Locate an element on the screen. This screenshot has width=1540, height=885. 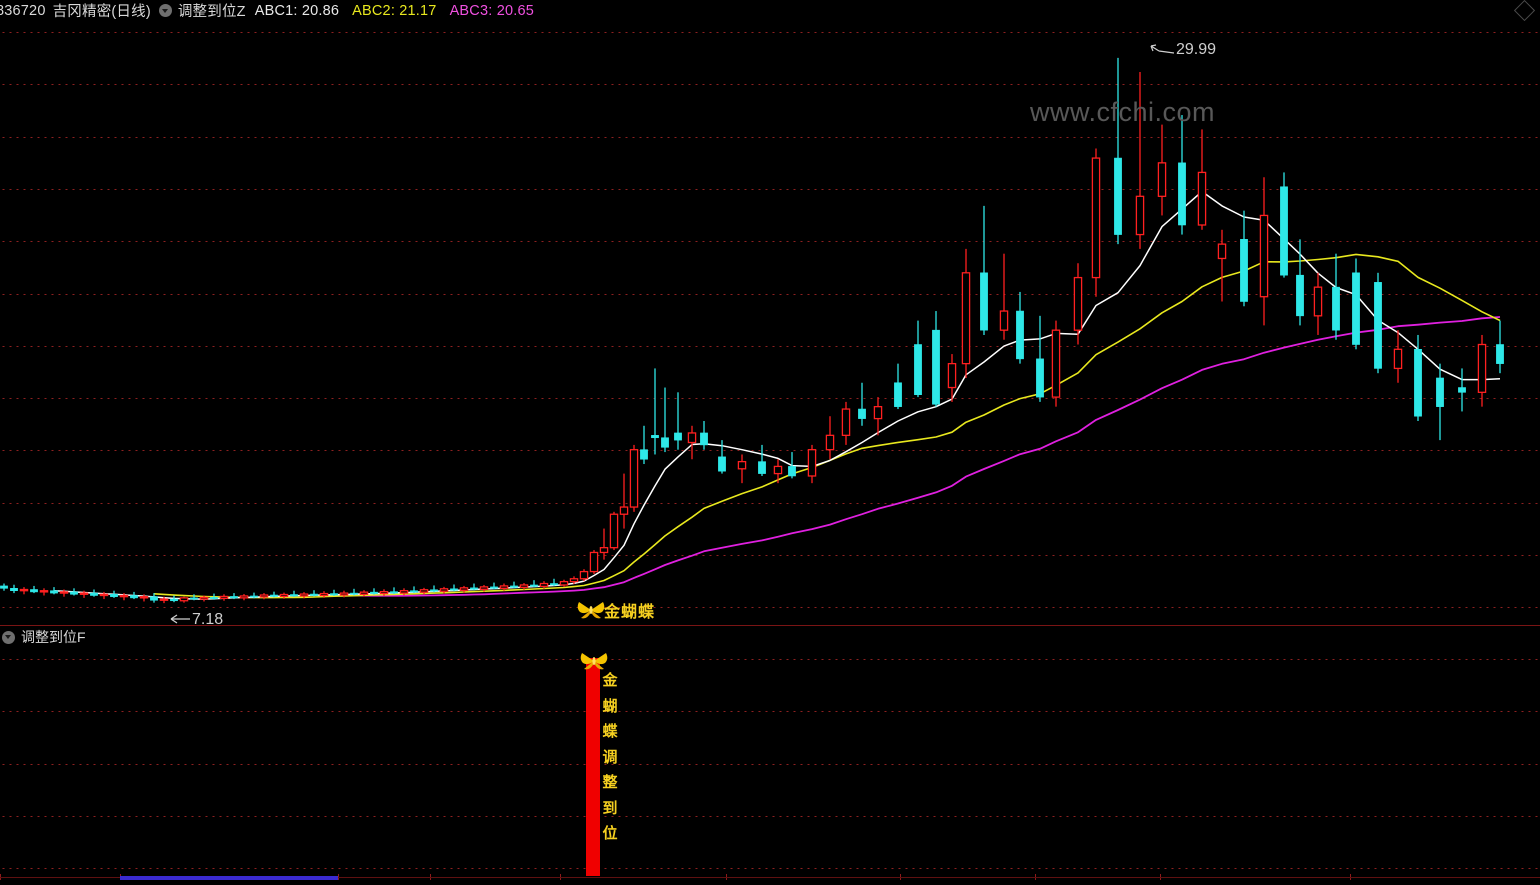
signal-vertical-text: 金蝴蝶调整到位 is located at coordinates (610, 757).